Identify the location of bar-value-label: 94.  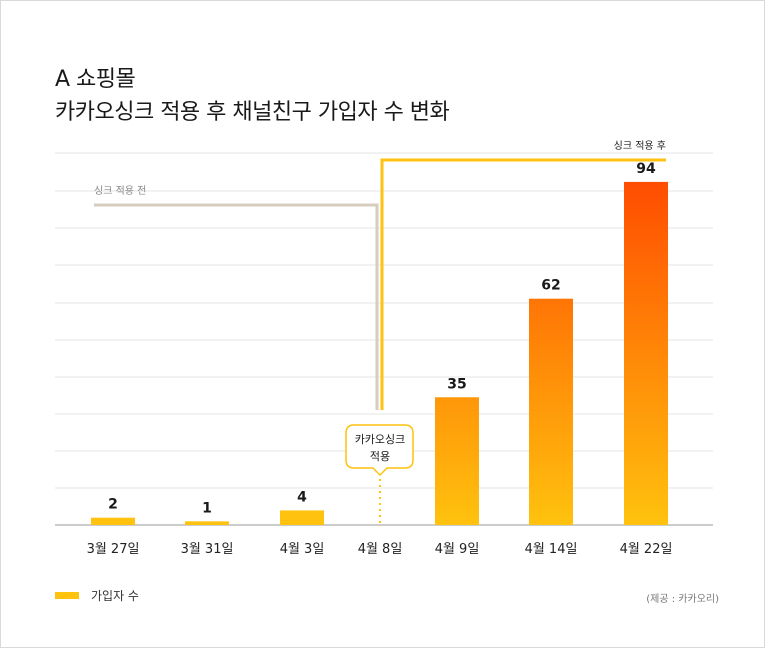
(646, 169).